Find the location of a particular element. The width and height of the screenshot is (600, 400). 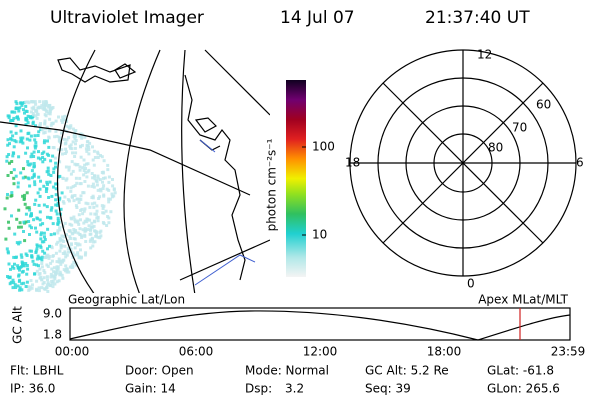

time: 21:37:40 UT is located at coordinates (477, 18).